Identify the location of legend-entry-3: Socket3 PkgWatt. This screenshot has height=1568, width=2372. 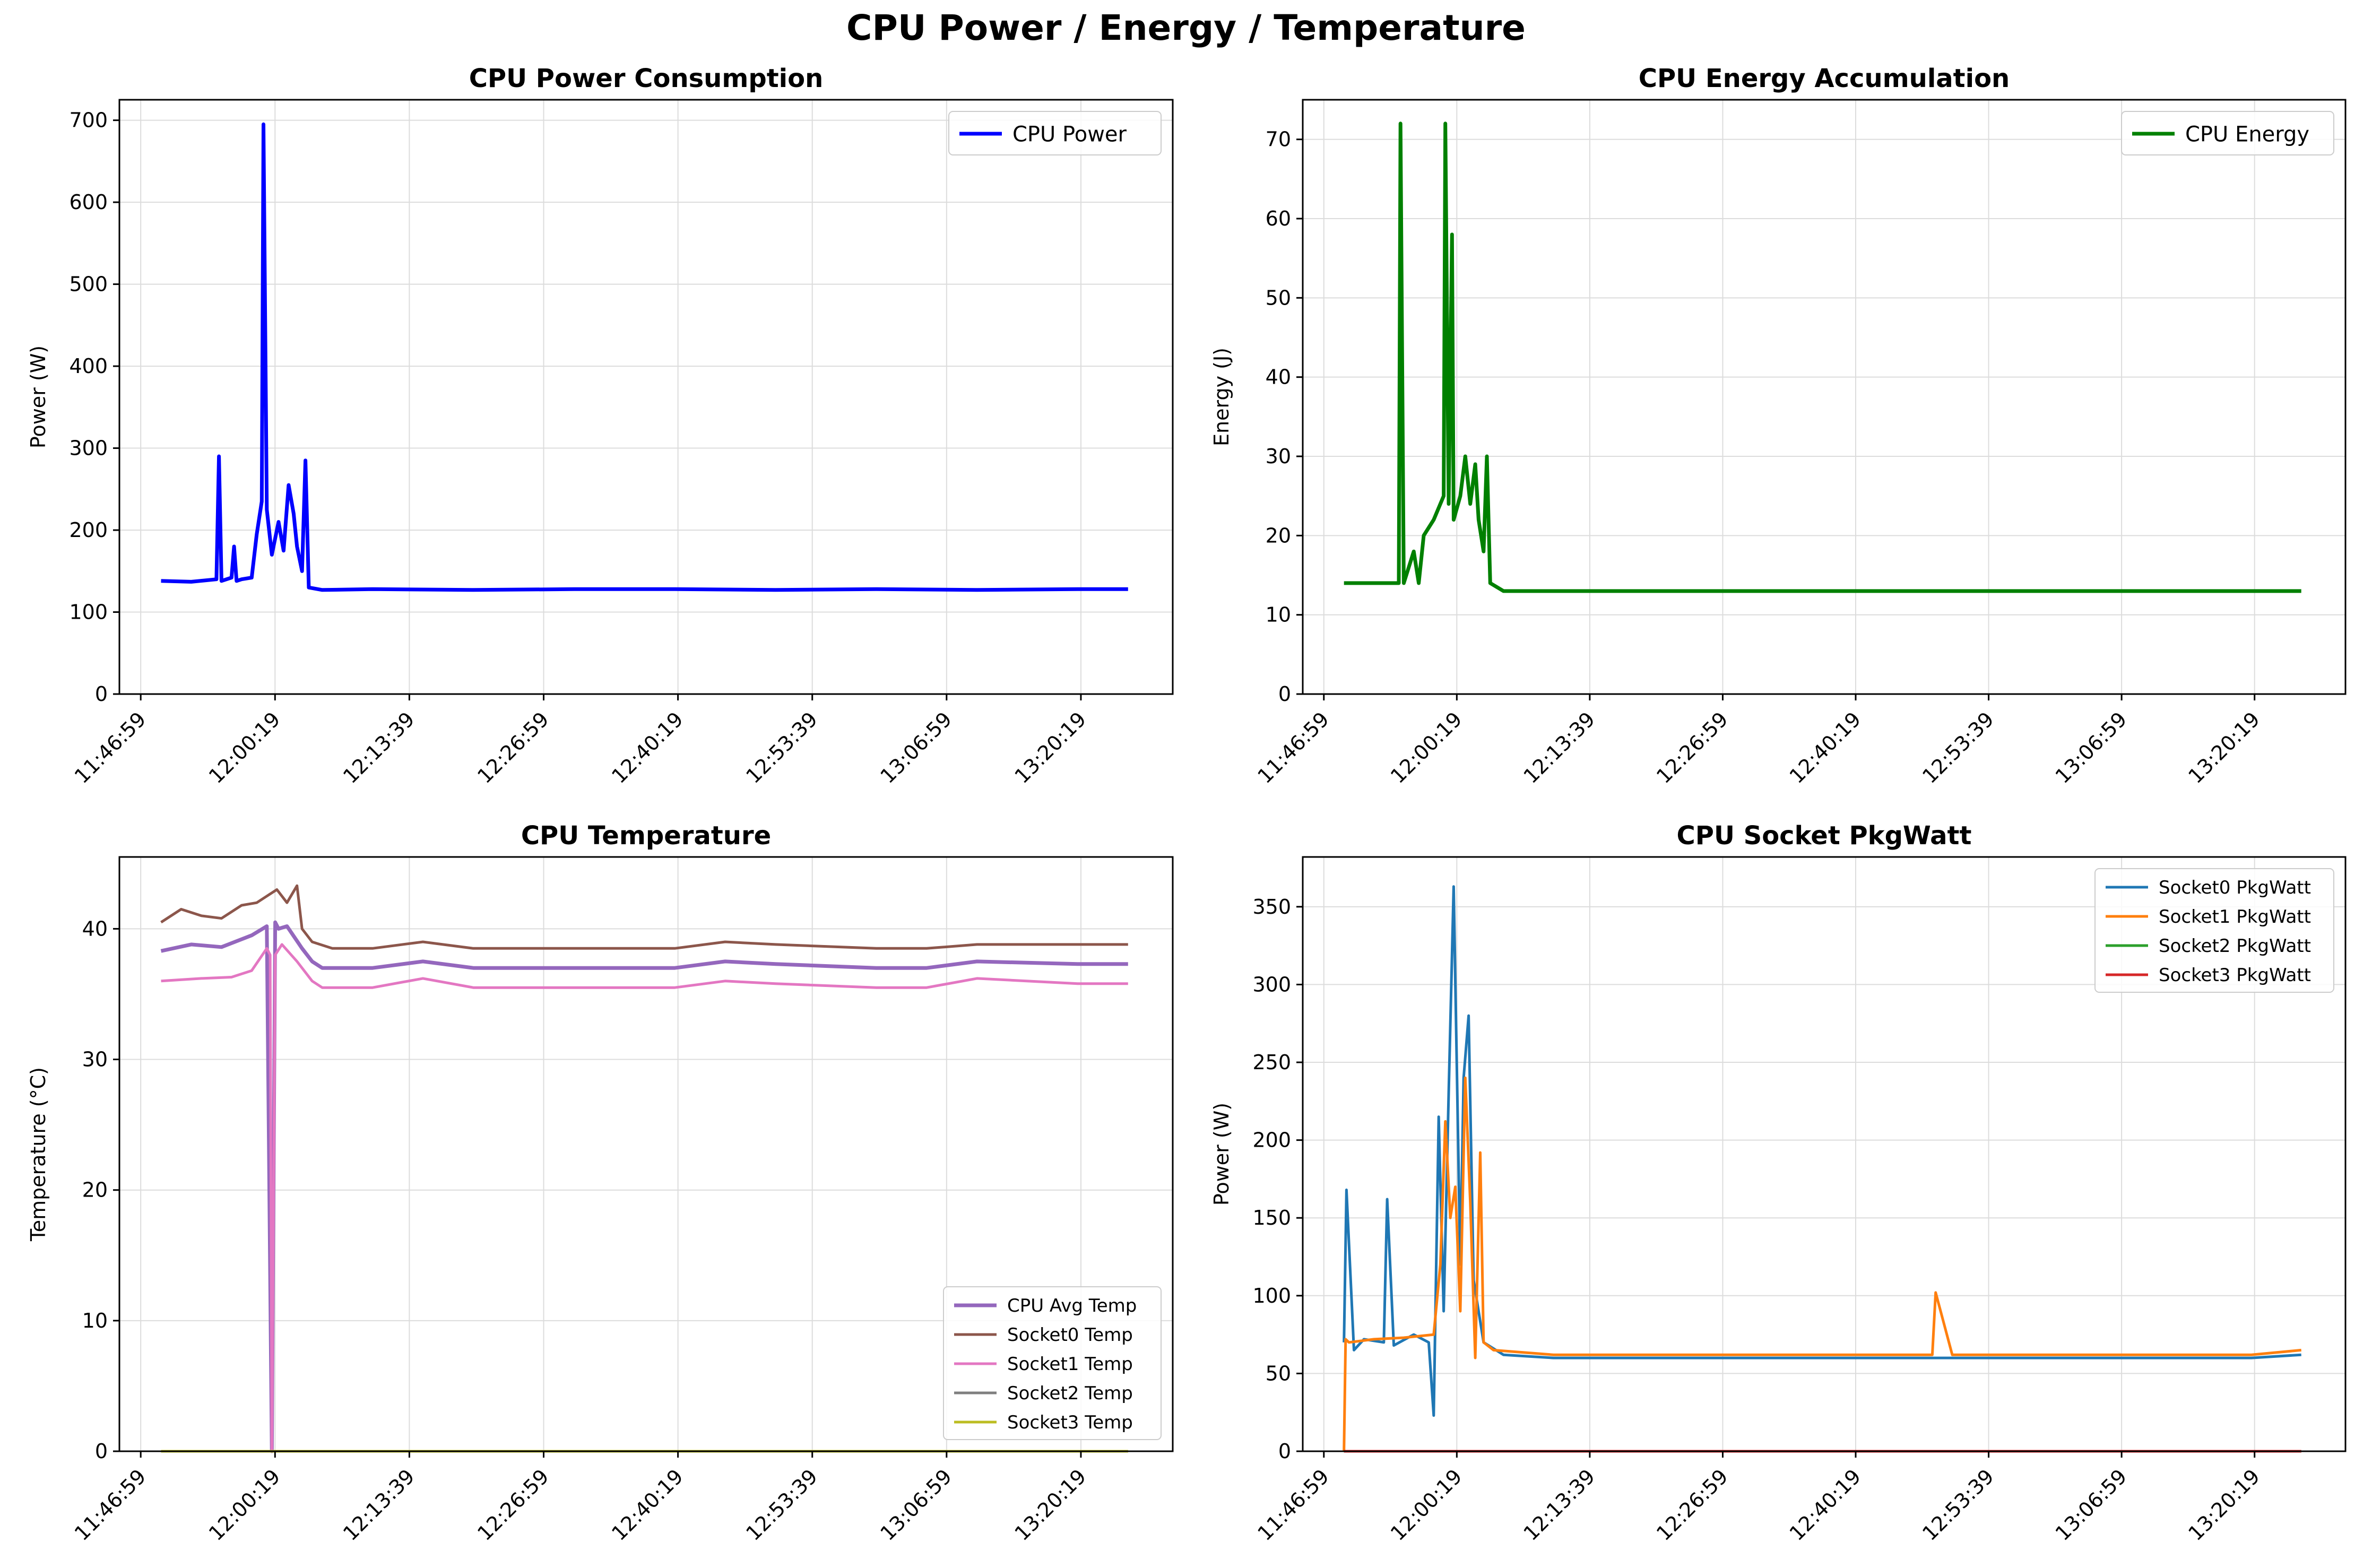
(2235, 975).